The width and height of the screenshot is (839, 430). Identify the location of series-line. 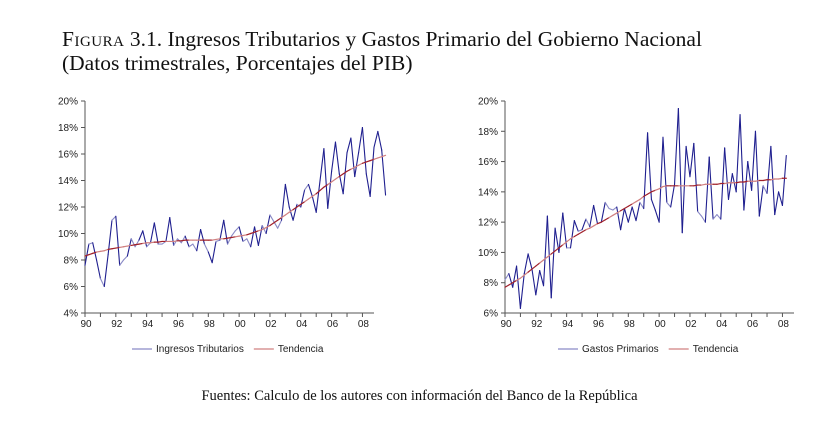
(235, 207).